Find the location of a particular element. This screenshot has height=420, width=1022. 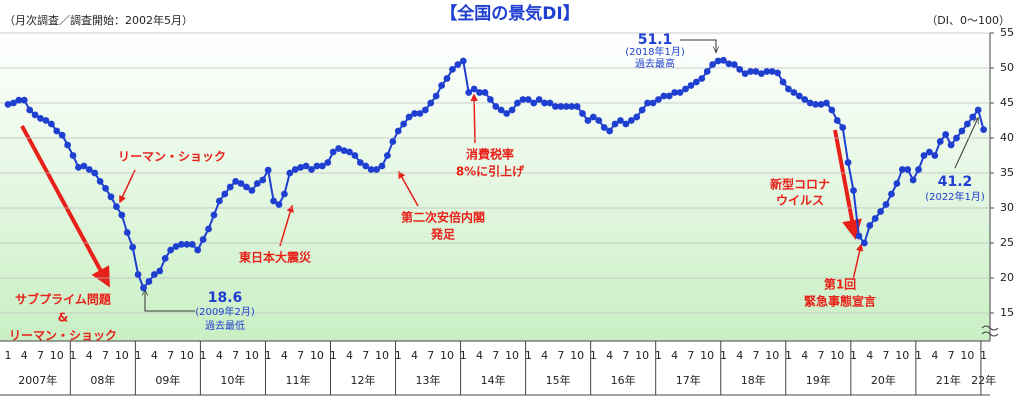

annotation: 51.1 is located at coordinates (655, 40).